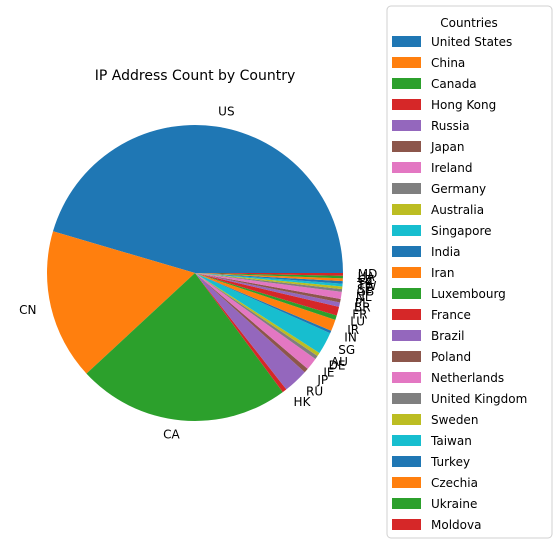 This screenshot has width=558, height=547. What do you see at coordinates (171, 435) in the screenshot?
I see `slice-label-ca: CA` at bounding box center [171, 435].